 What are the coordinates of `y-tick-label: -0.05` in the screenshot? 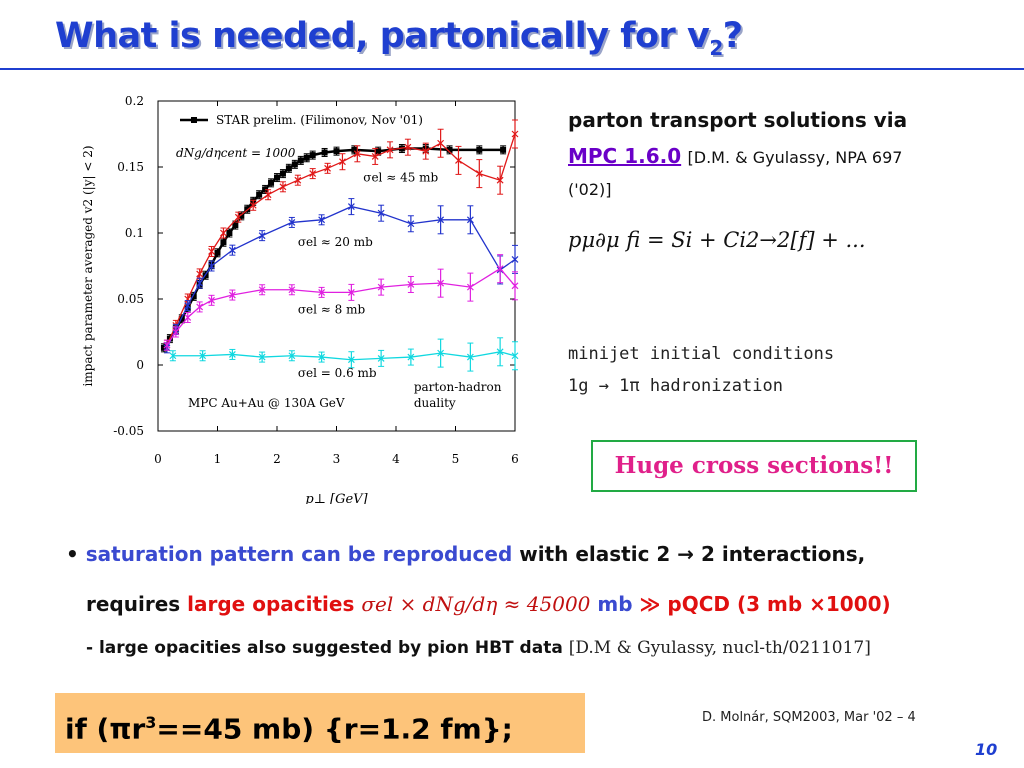 It's located at (128, 431).